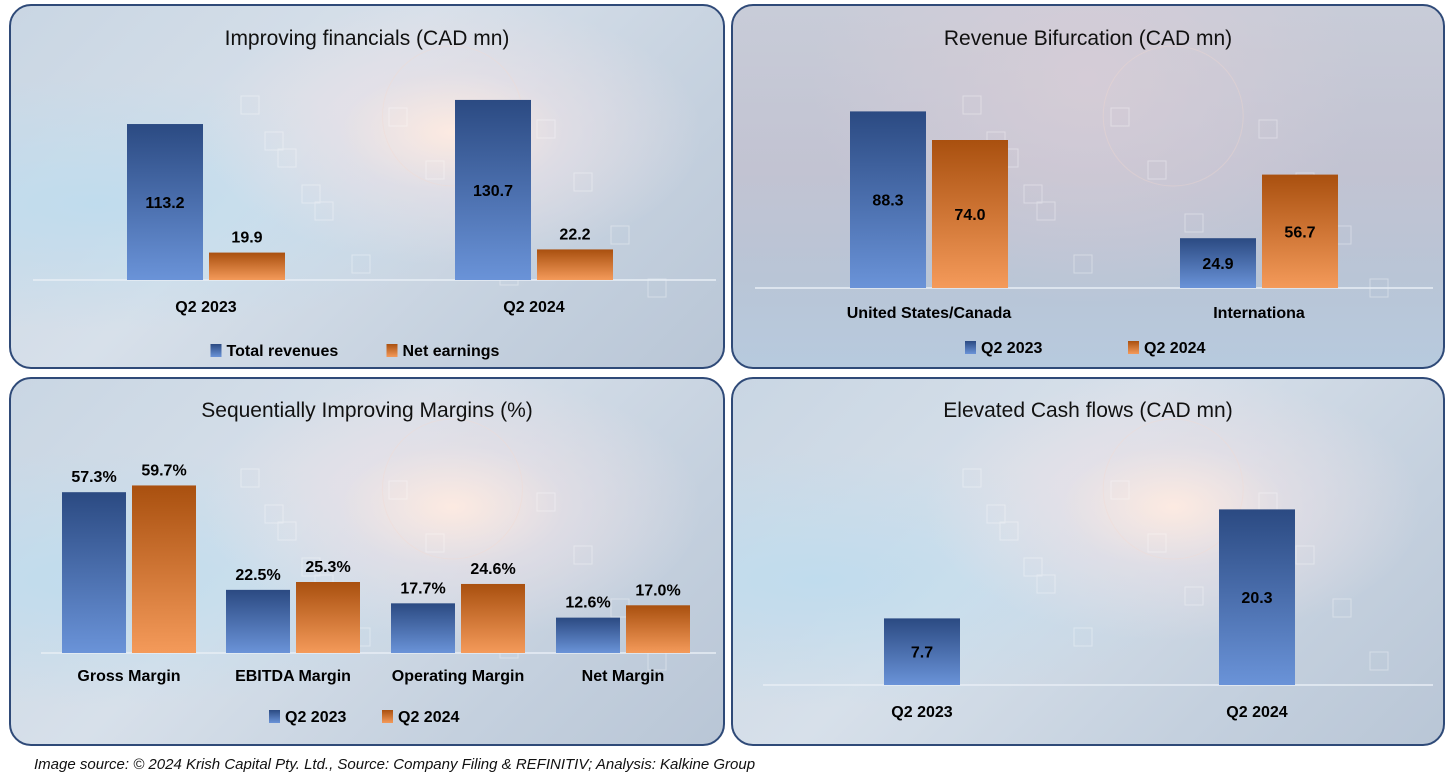 The image size is (1448, 783). What do you see at coordinates (1088, 38) in the screenshot?
I see `chart-title: Revenue Bifurcation (CAD mn)` at bounding box center [1088, 38].